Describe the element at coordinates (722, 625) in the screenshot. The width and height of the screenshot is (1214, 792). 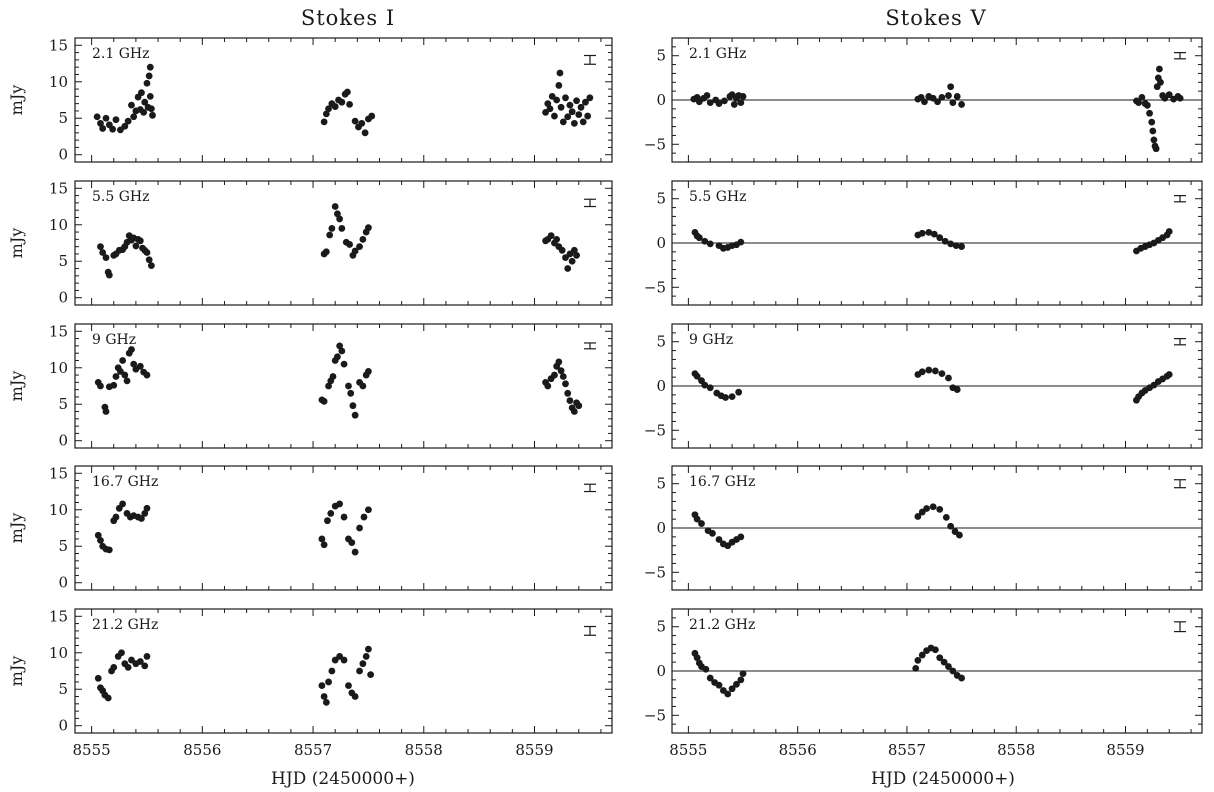
I see `band-label: 21.2 GHz` at that location.